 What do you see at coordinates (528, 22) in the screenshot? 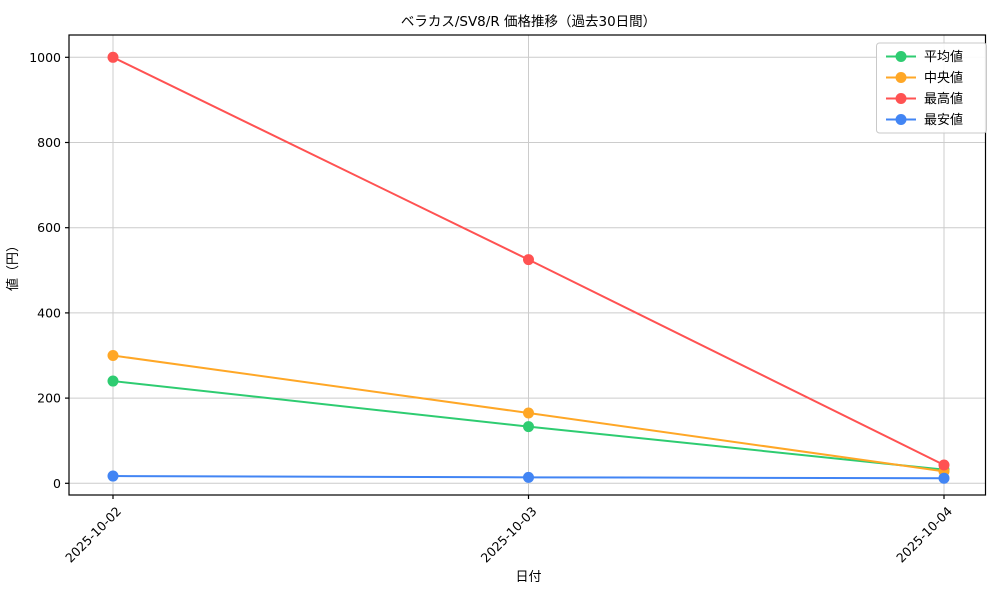
I see `chart-title: ベラカス/SV8/R 価格推移（過去30日間）` at bounding box center [528, 22].